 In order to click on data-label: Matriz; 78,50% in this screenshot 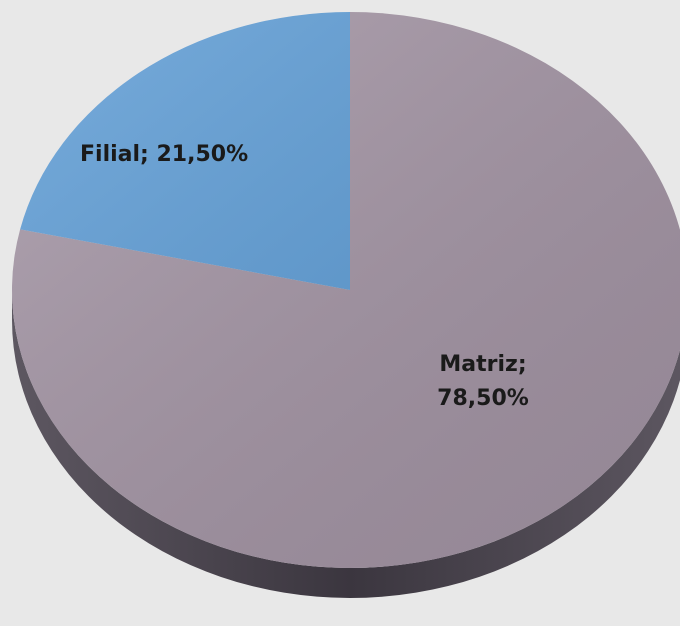, I will do `click(483, 381)`.